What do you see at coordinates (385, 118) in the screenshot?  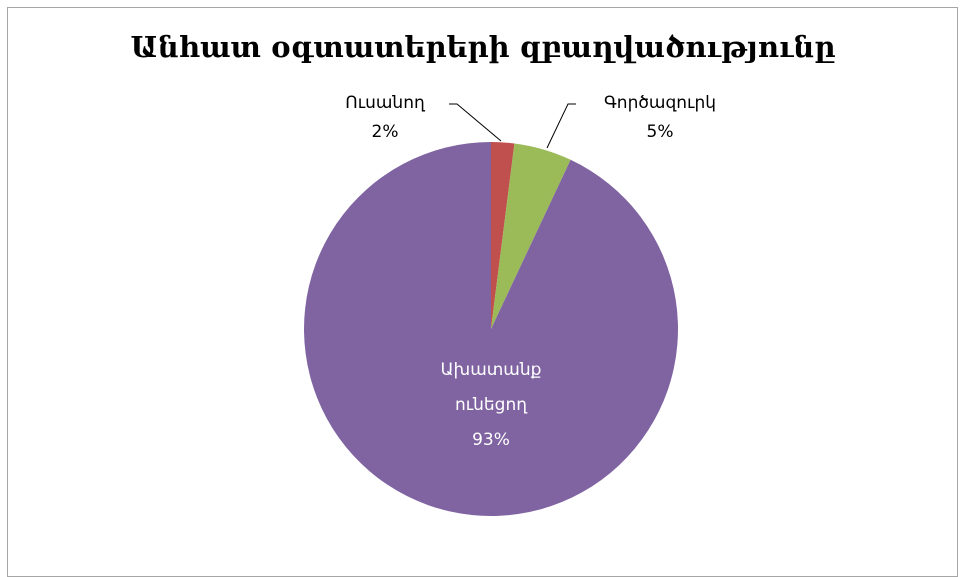 I see `data-label: Ուսանող 2%` at bounding box center [385, 118].